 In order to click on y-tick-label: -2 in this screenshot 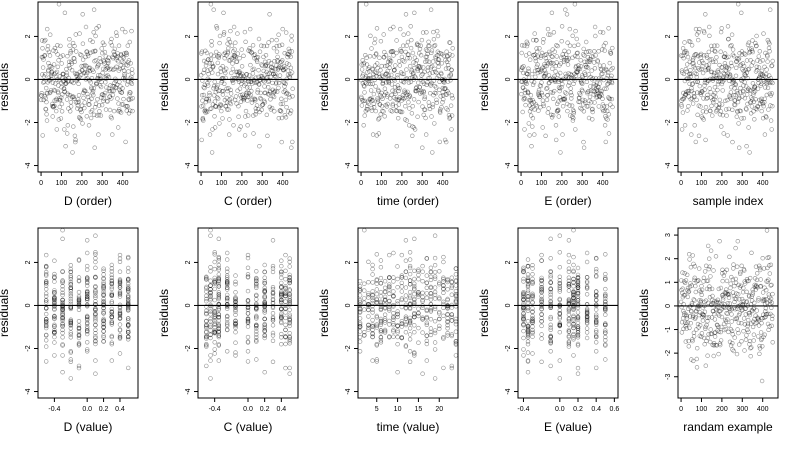, I will do `click(28, 348)`.